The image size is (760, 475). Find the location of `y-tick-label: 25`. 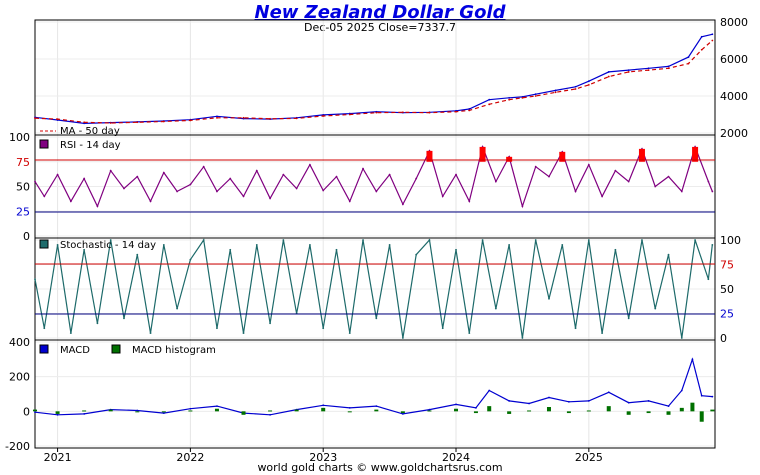

y-tick-label: 25 is located at coordinates (727, 314).